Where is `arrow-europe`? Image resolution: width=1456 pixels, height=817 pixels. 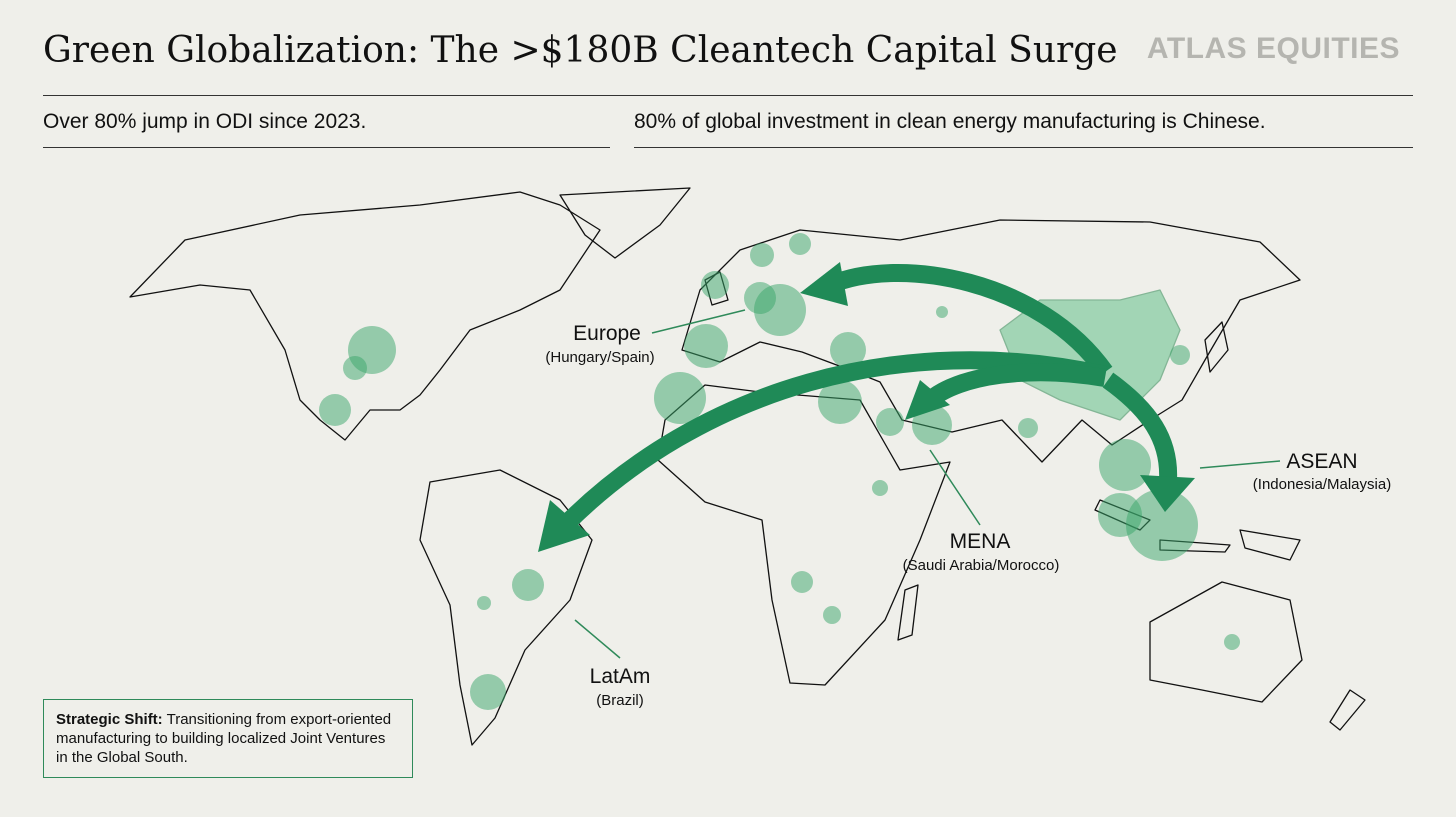 arrow-europe is located at coordinates (969, 320).